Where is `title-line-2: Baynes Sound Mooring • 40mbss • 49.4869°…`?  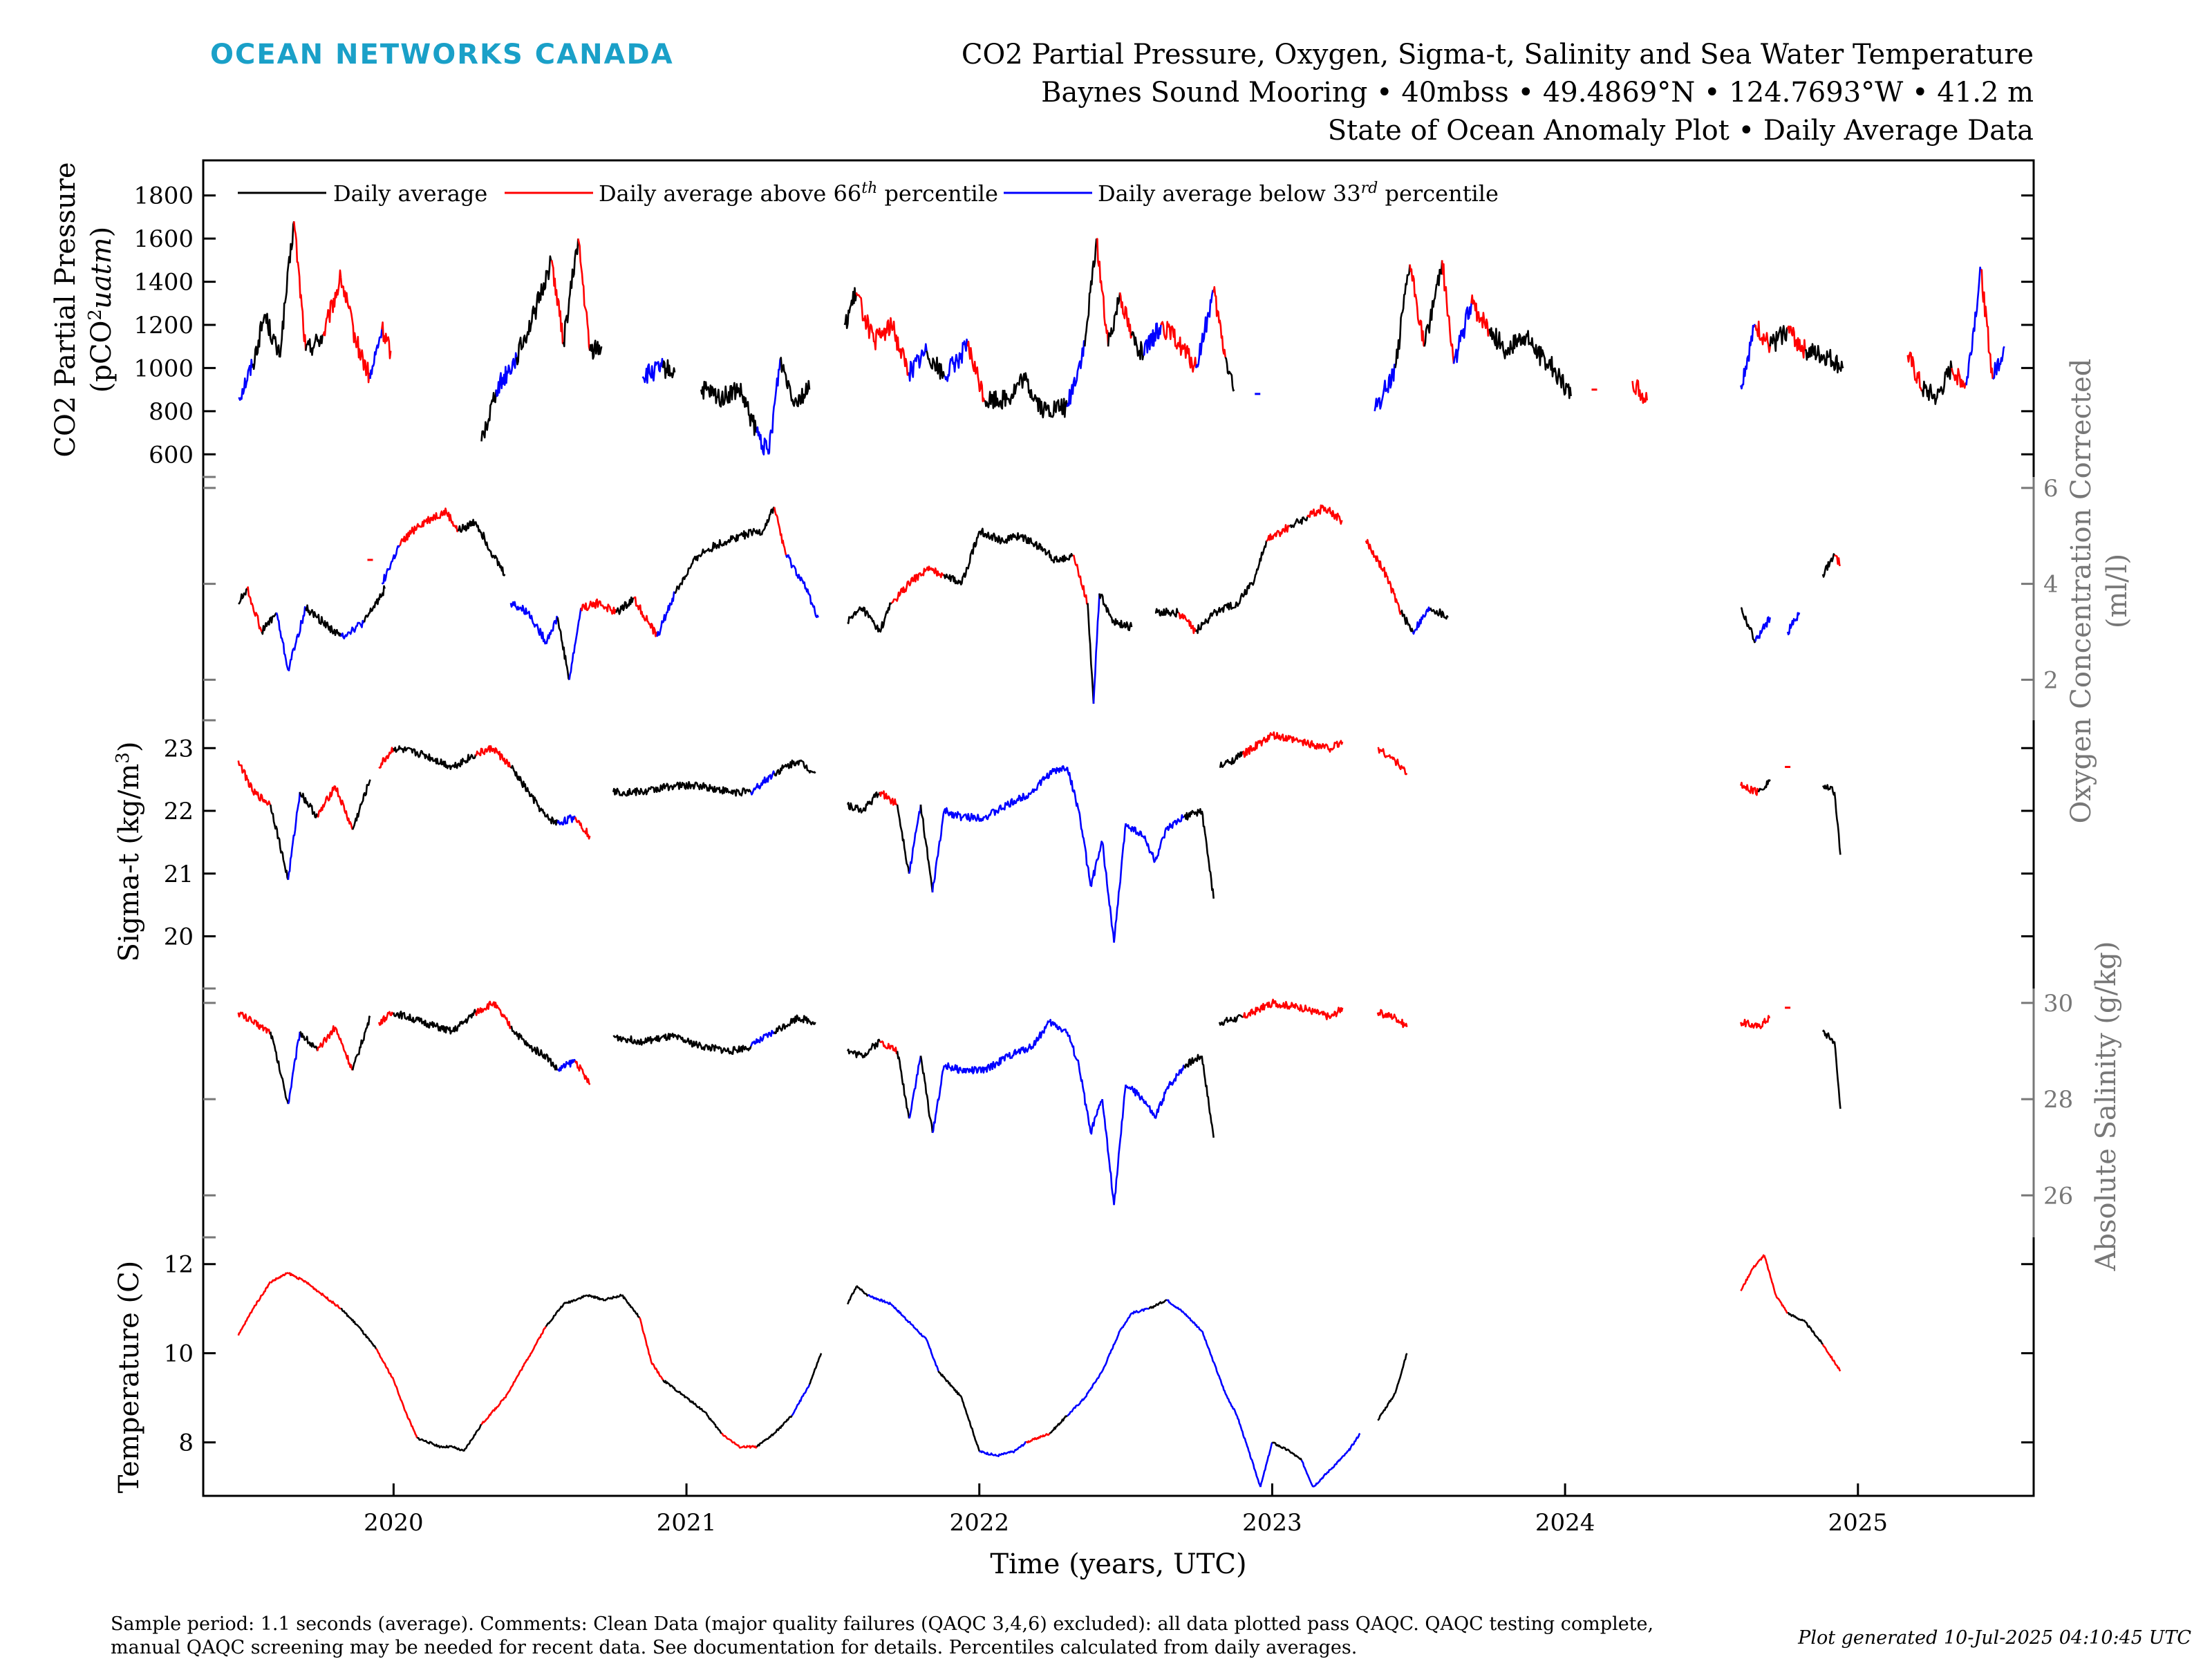
title-line-2: Baynes Sound Mooring • 40mbss • 49.4869°… is located at coordinates (1537, 93).